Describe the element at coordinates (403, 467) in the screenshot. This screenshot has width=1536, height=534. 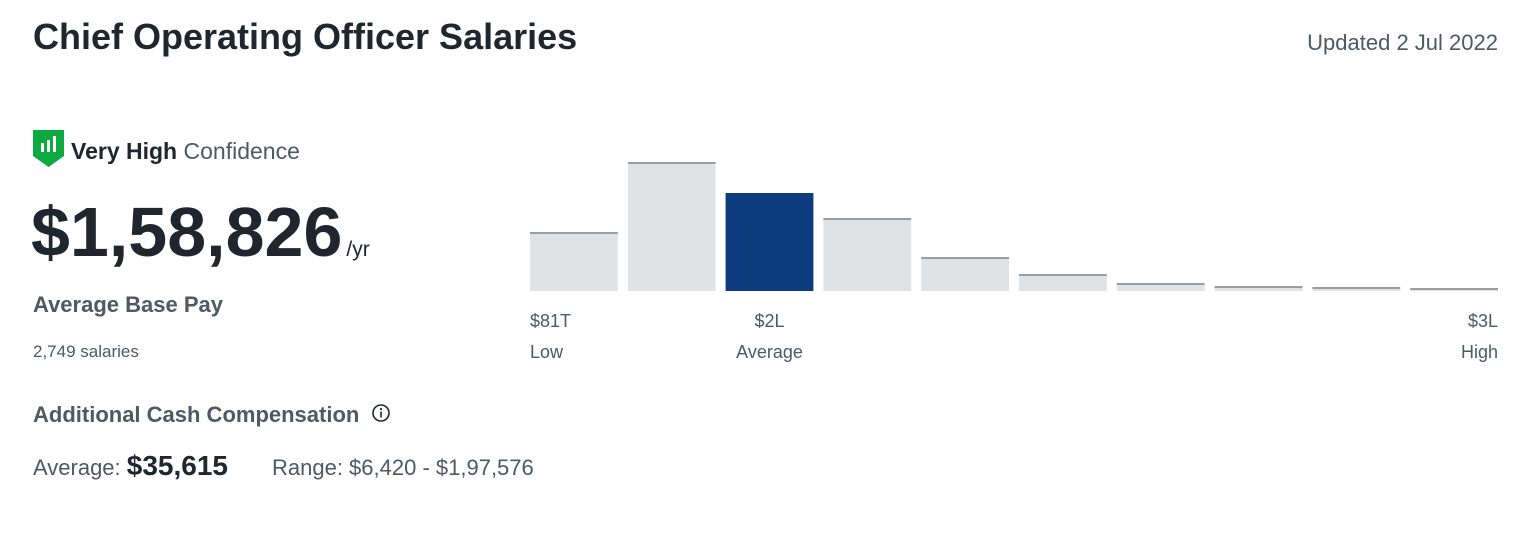
I see `range: Range: $6,420 - $1,97,576` at that location.